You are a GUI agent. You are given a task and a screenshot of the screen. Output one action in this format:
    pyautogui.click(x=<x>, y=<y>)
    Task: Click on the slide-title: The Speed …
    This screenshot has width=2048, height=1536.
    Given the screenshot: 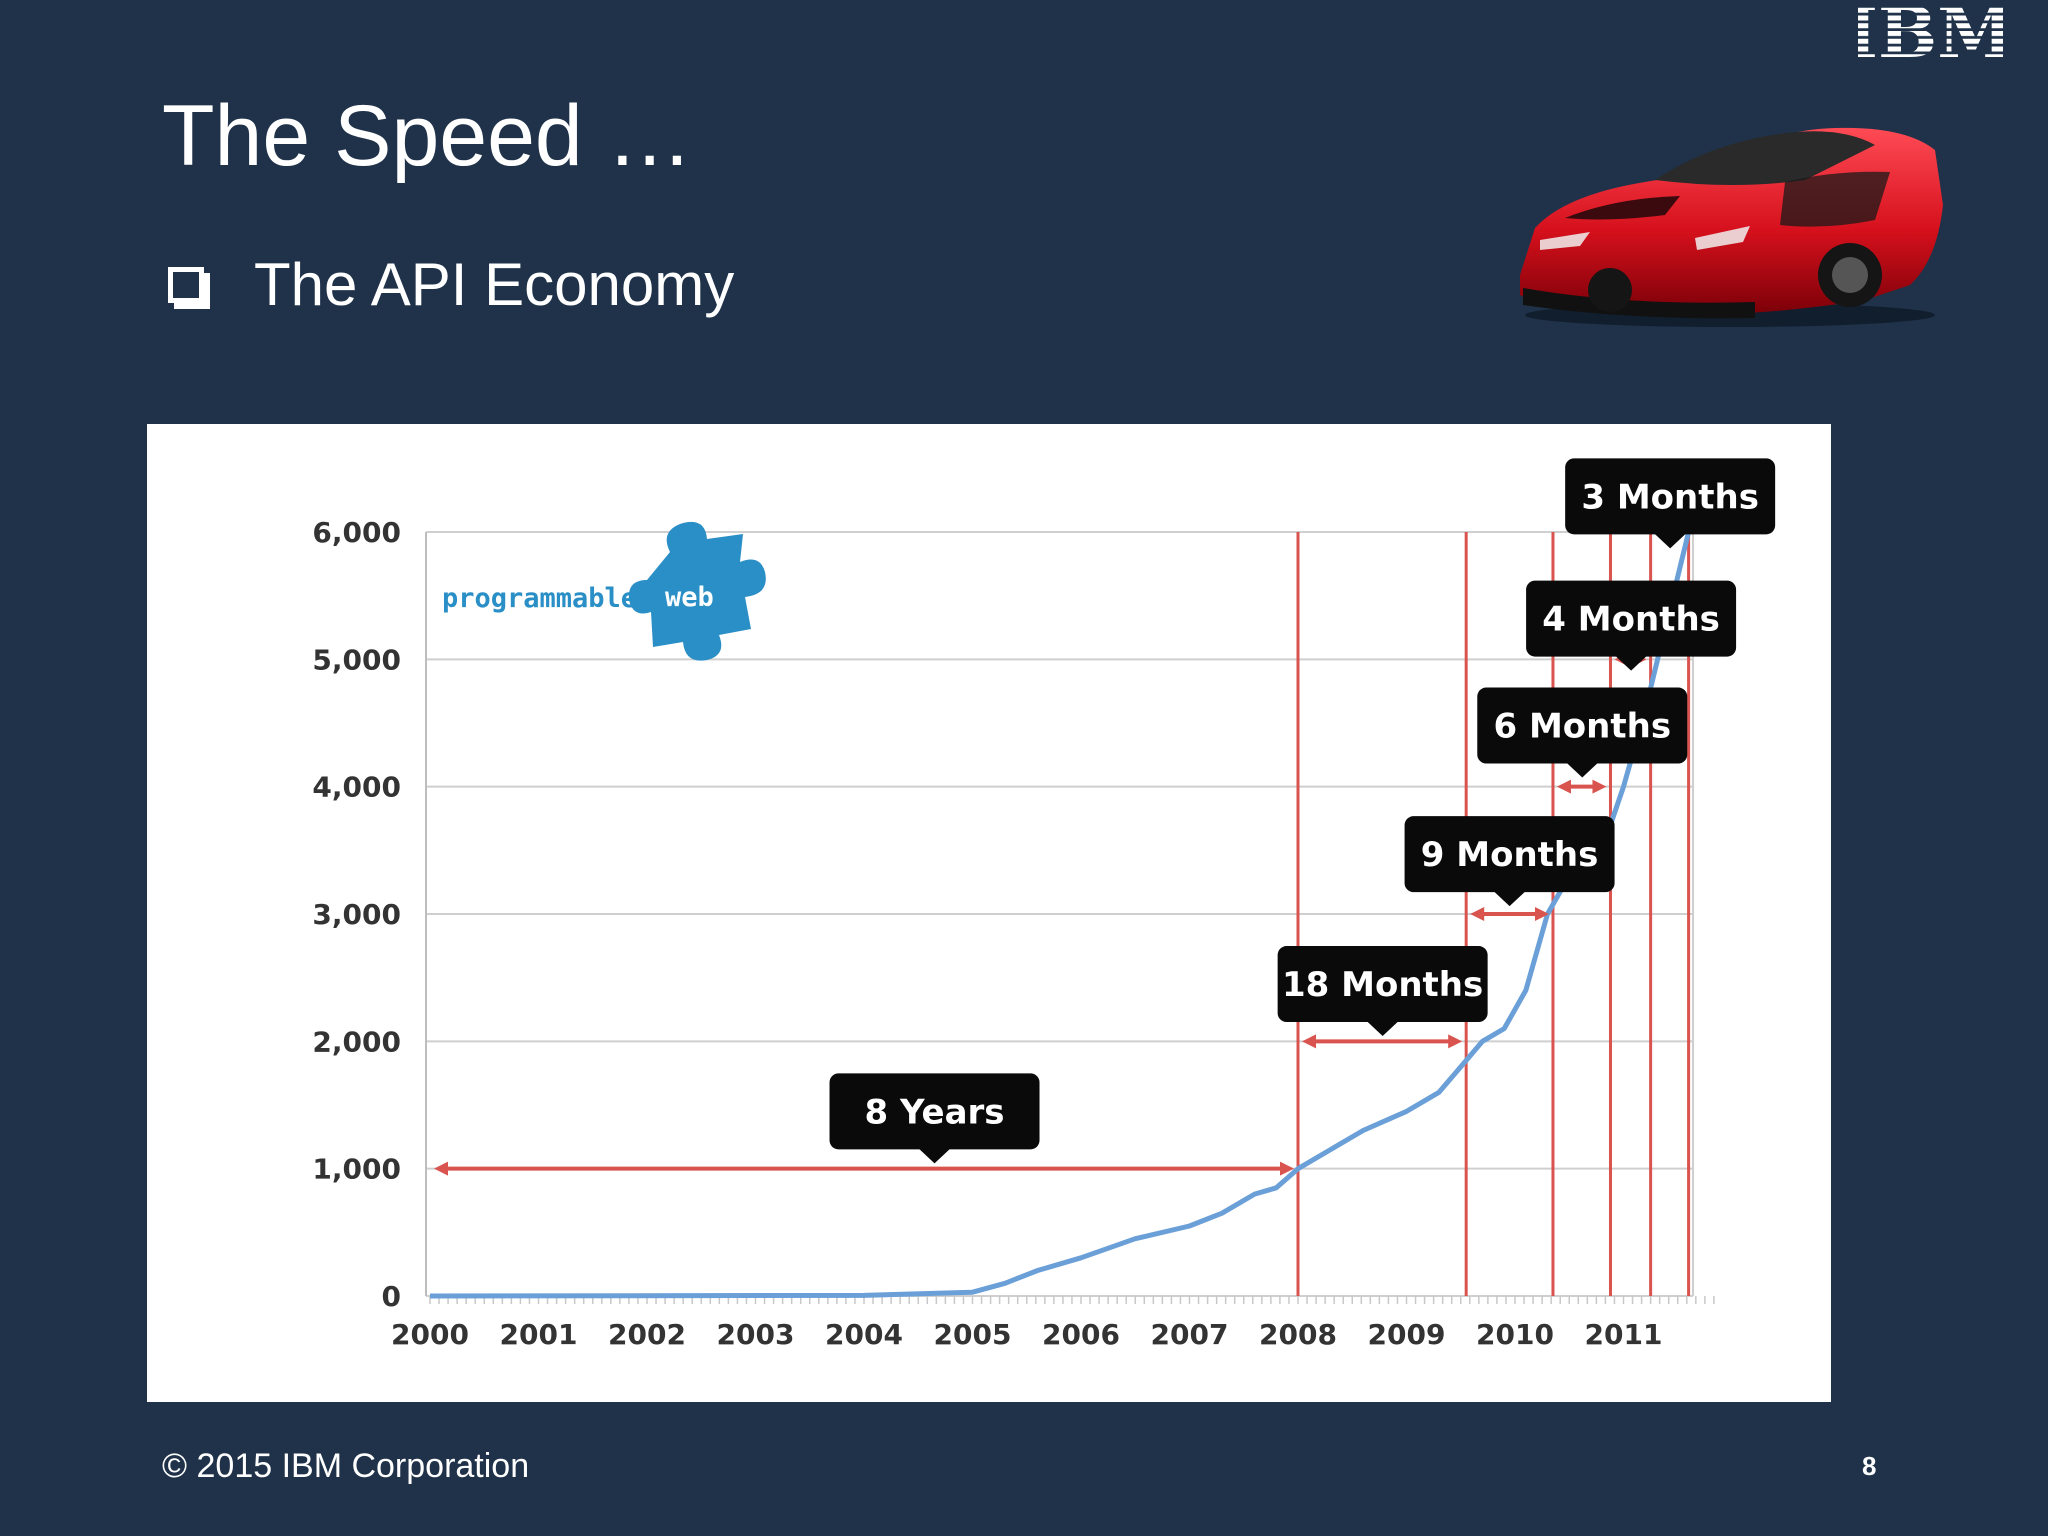 What is the action you would take?
    pyautogui.click(x=427, y=136)
    